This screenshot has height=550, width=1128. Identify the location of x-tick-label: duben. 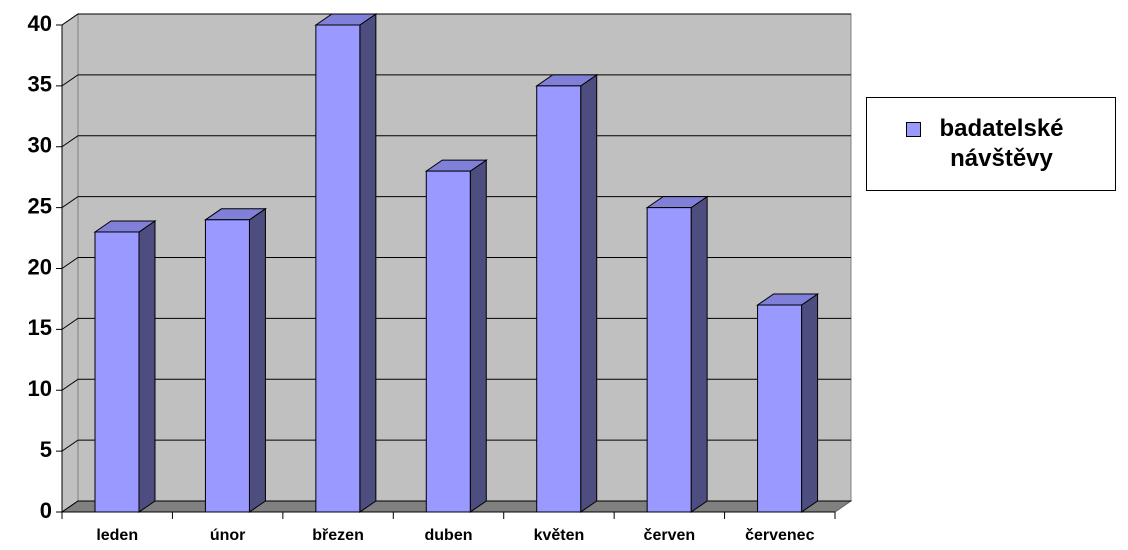
(449, 535).